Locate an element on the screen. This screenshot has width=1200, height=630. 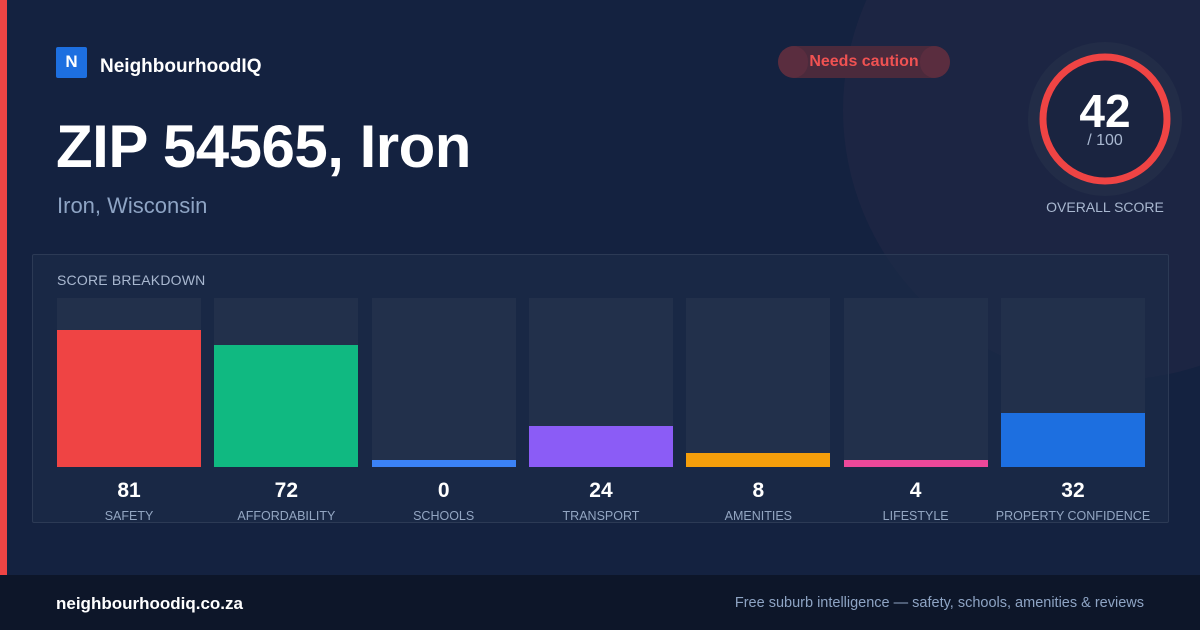
bar-track-amenities is located at coordinates (758, 382).